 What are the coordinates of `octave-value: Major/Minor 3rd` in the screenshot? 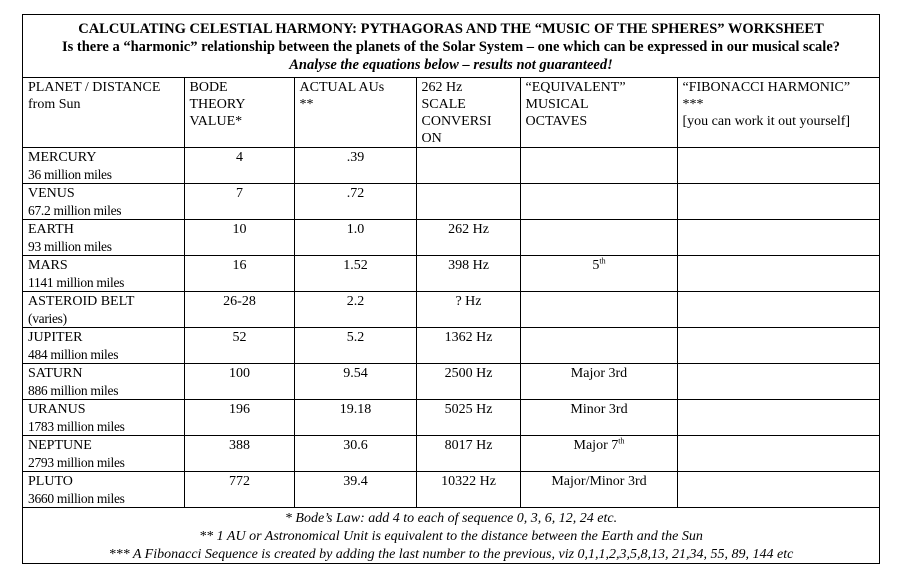 It's located at (599, 481).